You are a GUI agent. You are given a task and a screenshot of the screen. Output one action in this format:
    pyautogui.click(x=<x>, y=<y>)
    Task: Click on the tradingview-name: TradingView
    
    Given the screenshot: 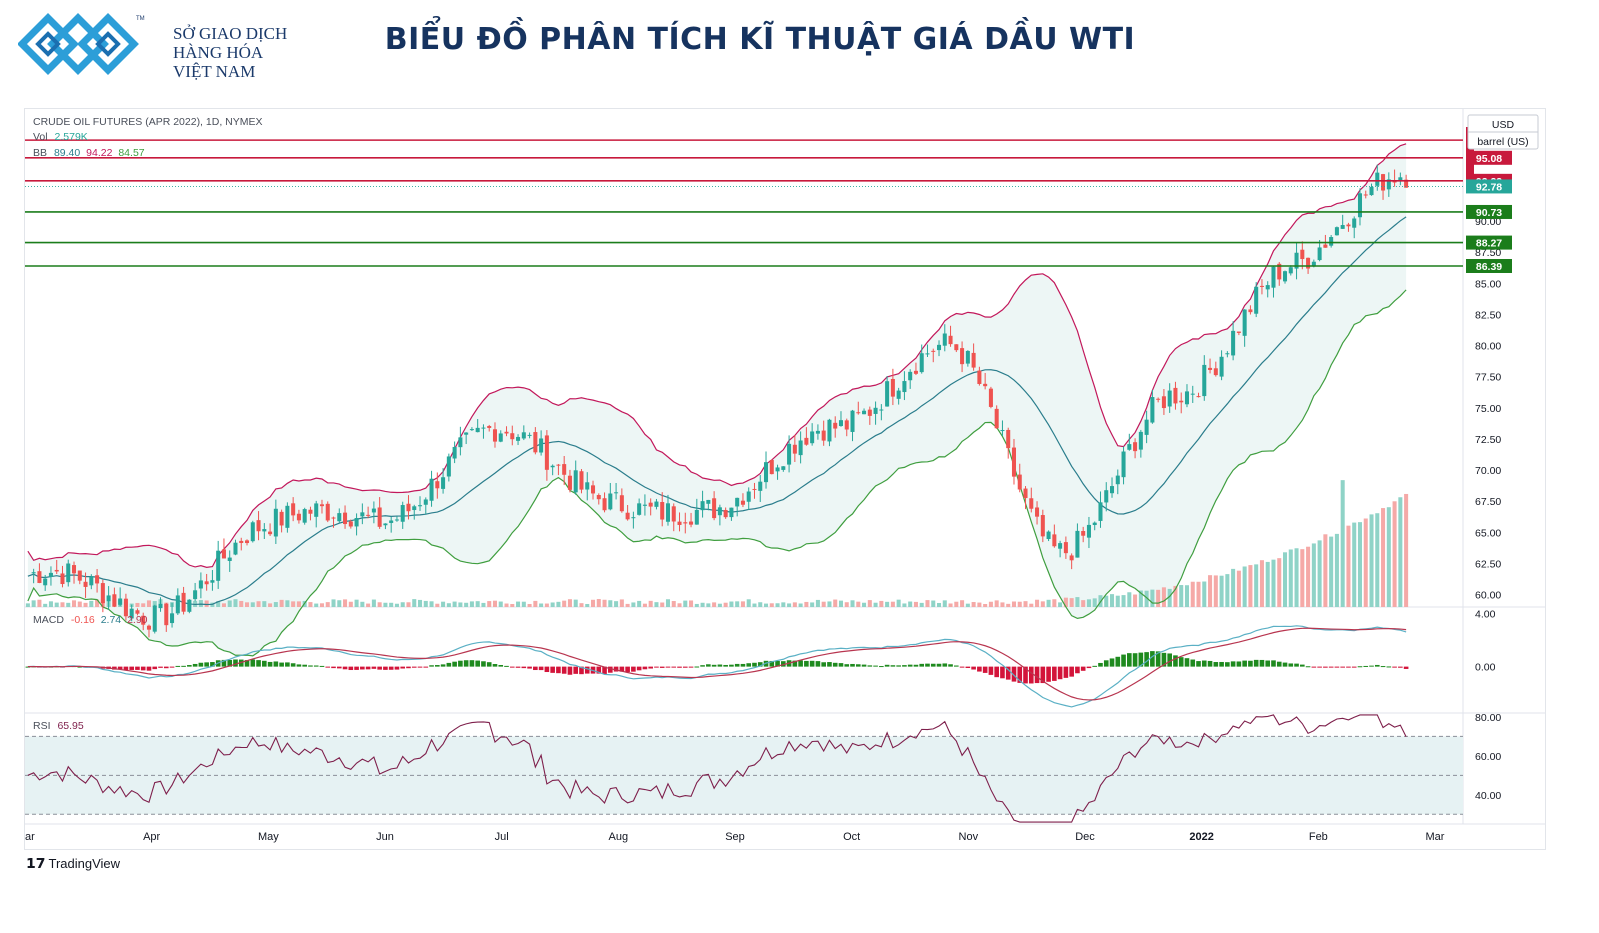 What is the action you would take?
    pyautogui.click(x=84, y=863)
    